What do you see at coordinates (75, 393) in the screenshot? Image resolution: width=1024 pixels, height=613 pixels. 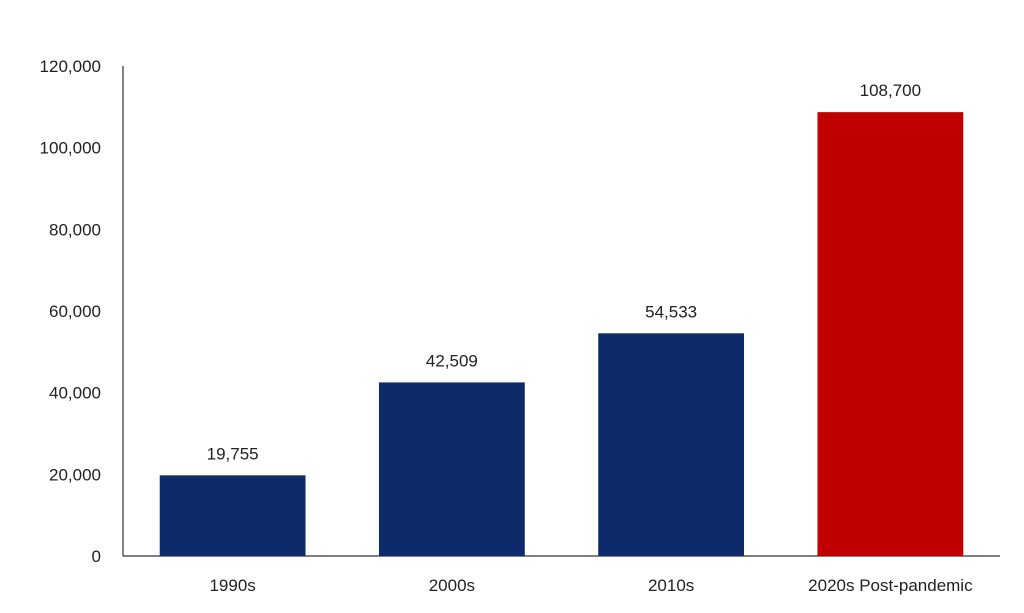 I see `y-tick-label: 40,000` at bounding box center [75, 393].